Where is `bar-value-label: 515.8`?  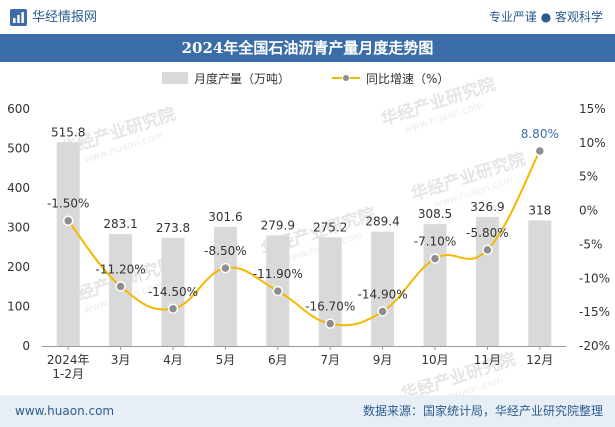 bar-value-label: 515.8 is located at coordinates (68, 132).